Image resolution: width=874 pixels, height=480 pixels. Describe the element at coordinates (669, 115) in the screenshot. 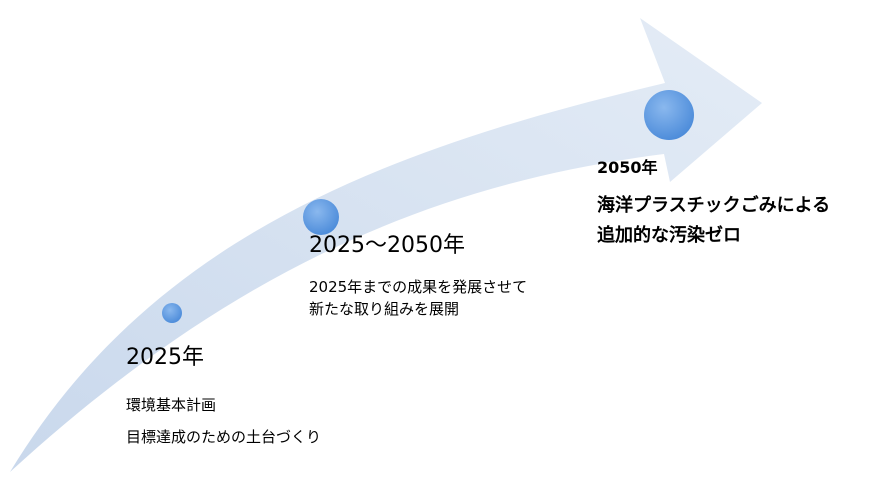

I see `milestone-dot-2050` at that location.